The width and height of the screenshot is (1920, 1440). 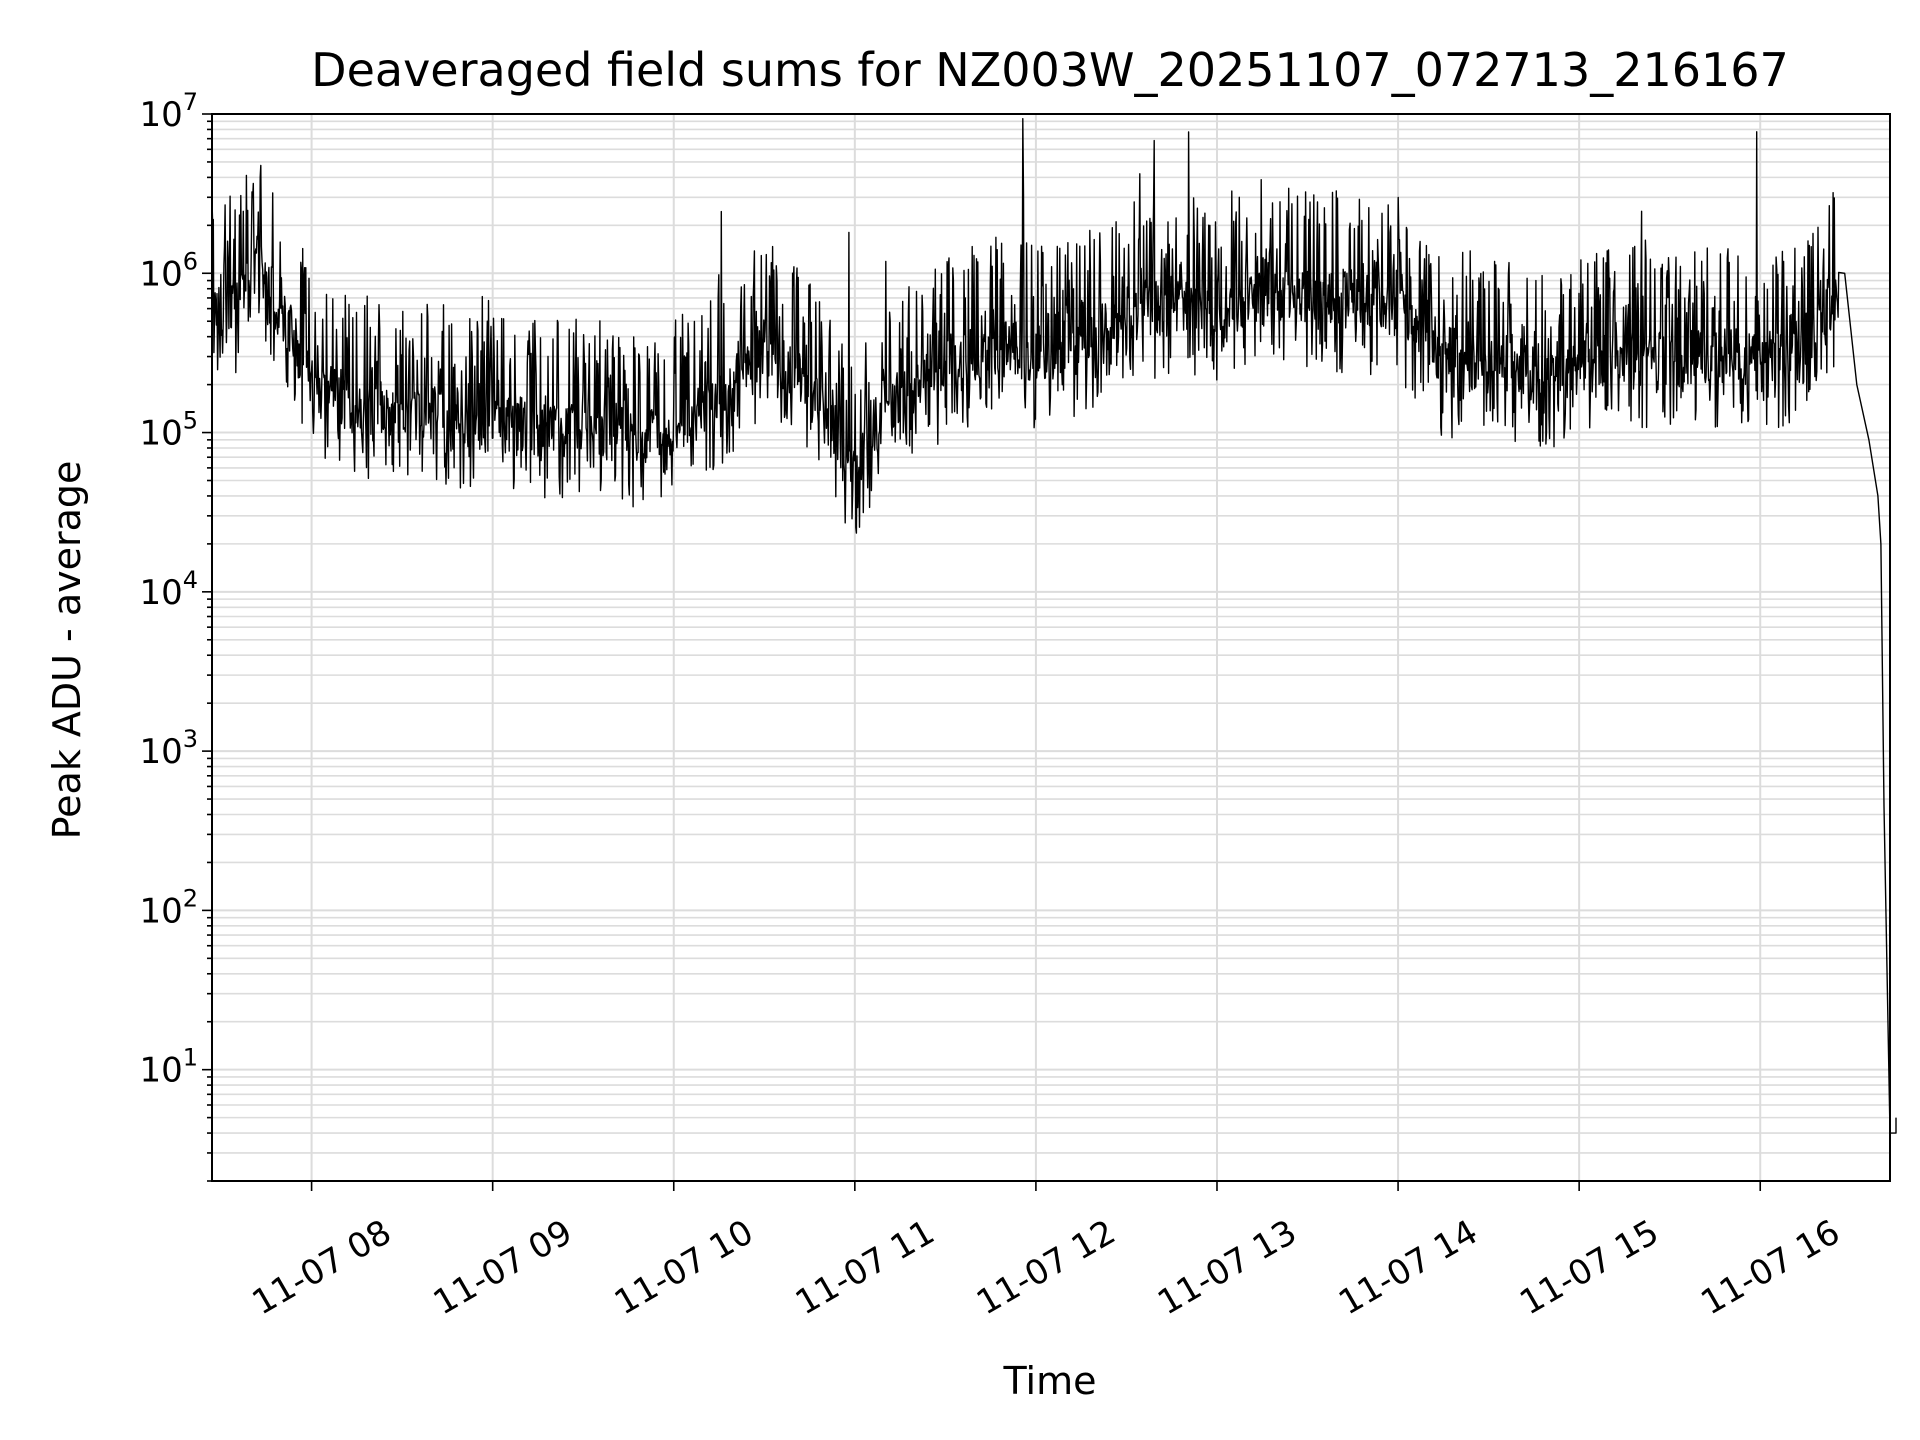 What do you see at coordinates (168, 111) in the screenshot?
I see `y-tick-label: 10⁷` at bounding box center [168, 111].